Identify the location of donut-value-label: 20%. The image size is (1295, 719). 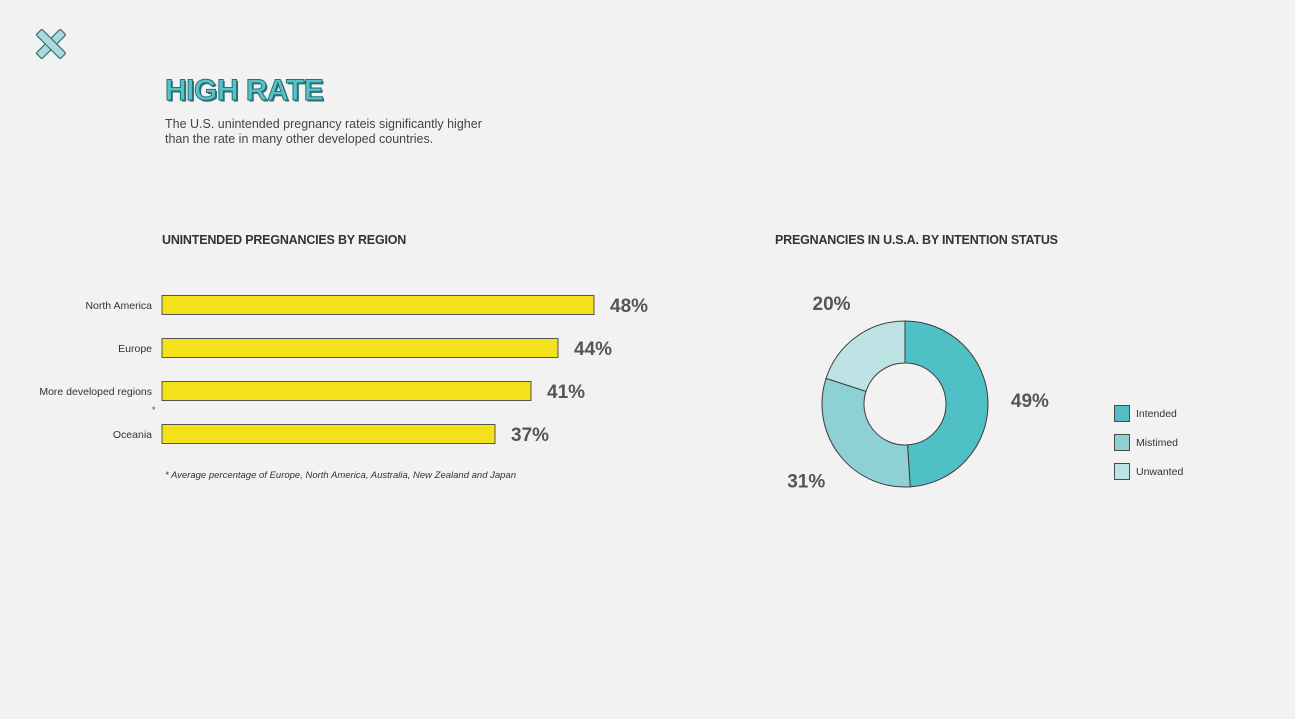
(832, 304).